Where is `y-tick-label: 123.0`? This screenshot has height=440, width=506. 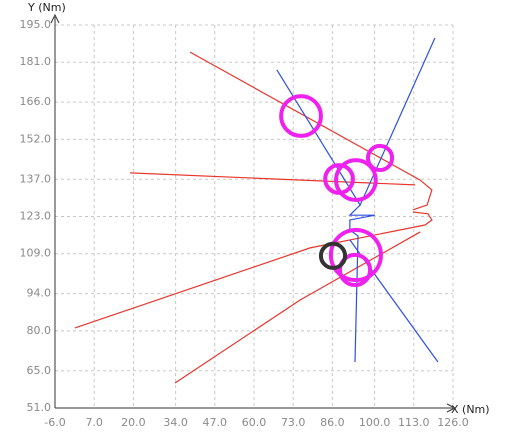
y-tick-label: 123.0 is located at coordinates (36, 216).